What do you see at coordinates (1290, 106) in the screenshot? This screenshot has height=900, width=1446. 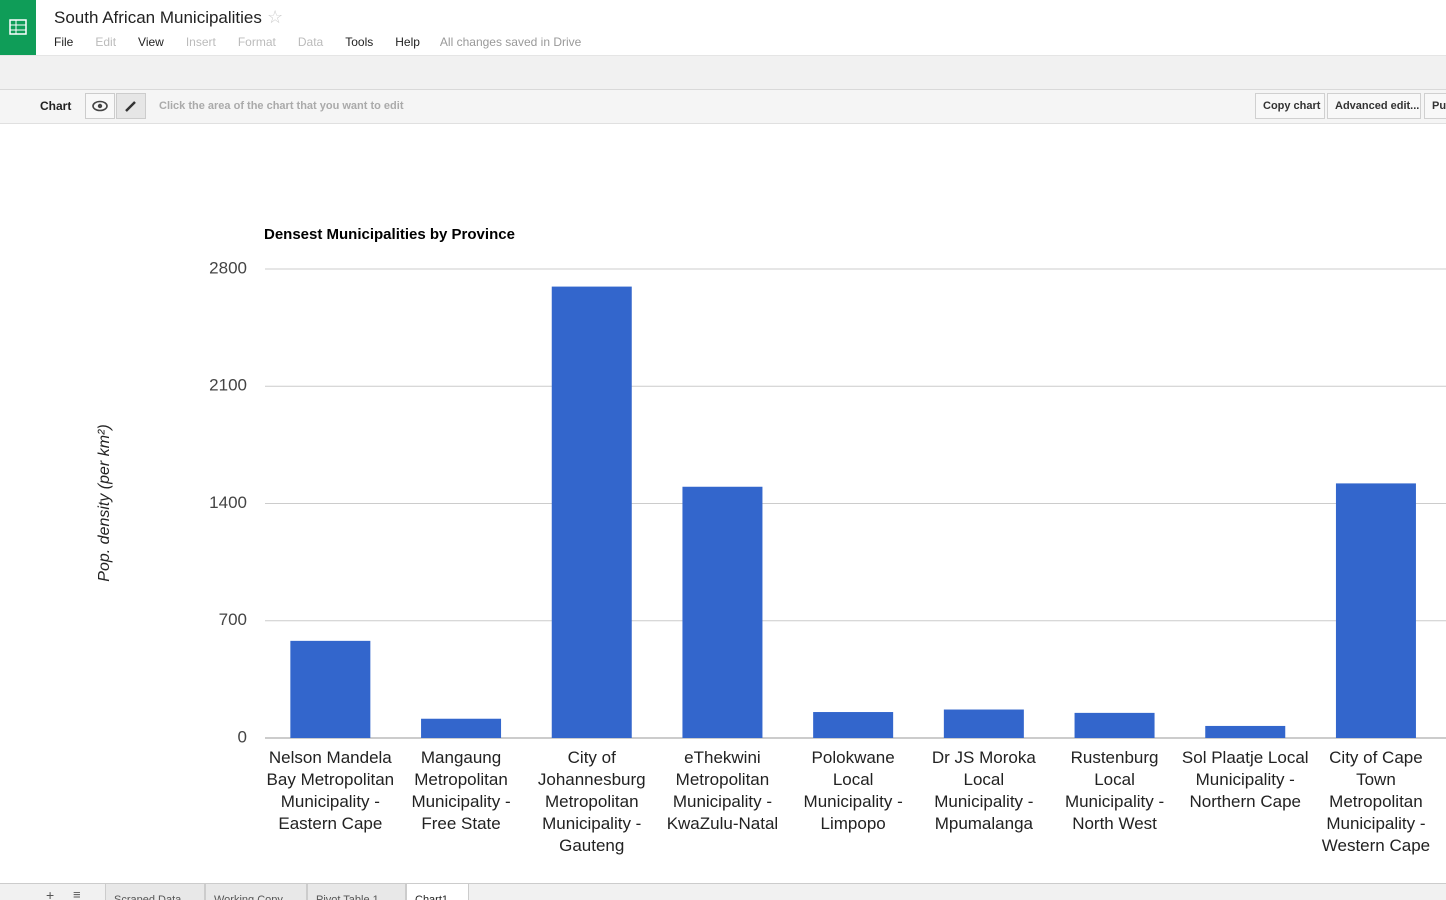 I see `toolbar-button: Copy chart` at bounding box center [1290, 106].